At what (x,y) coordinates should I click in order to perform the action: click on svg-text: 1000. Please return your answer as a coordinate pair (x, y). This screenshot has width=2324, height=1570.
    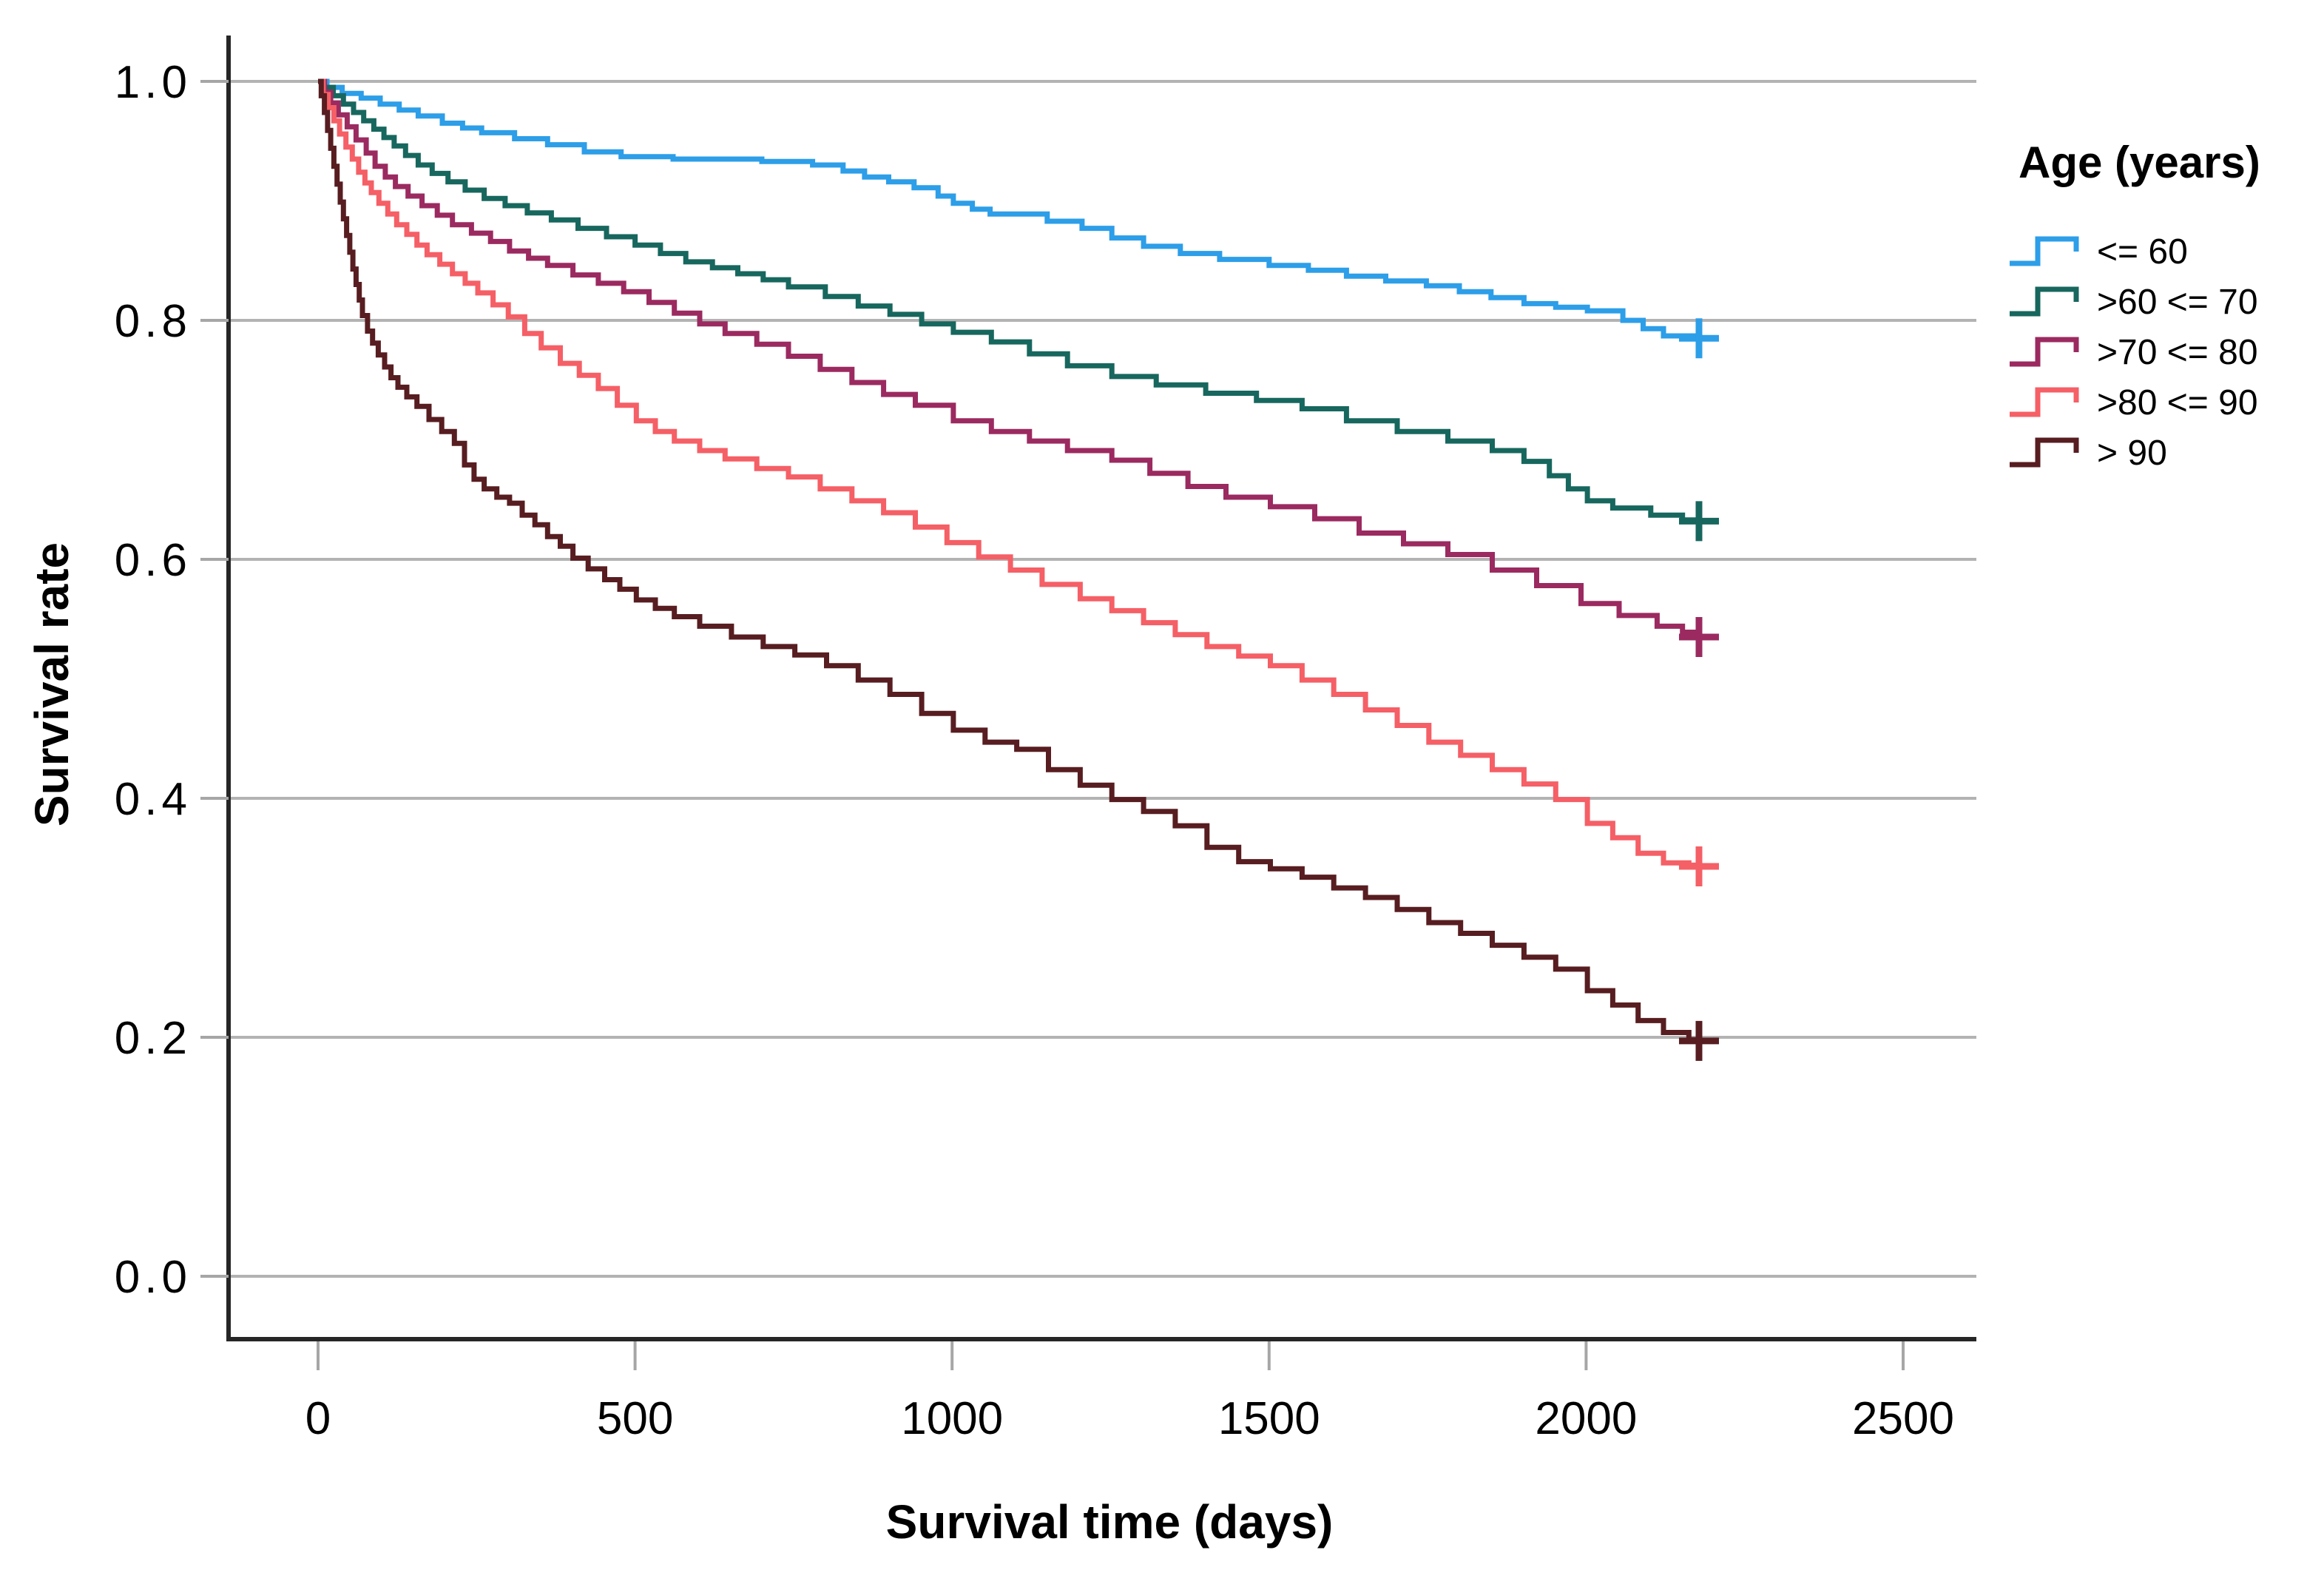
    Looking at the image, I should click on (952, 1418).